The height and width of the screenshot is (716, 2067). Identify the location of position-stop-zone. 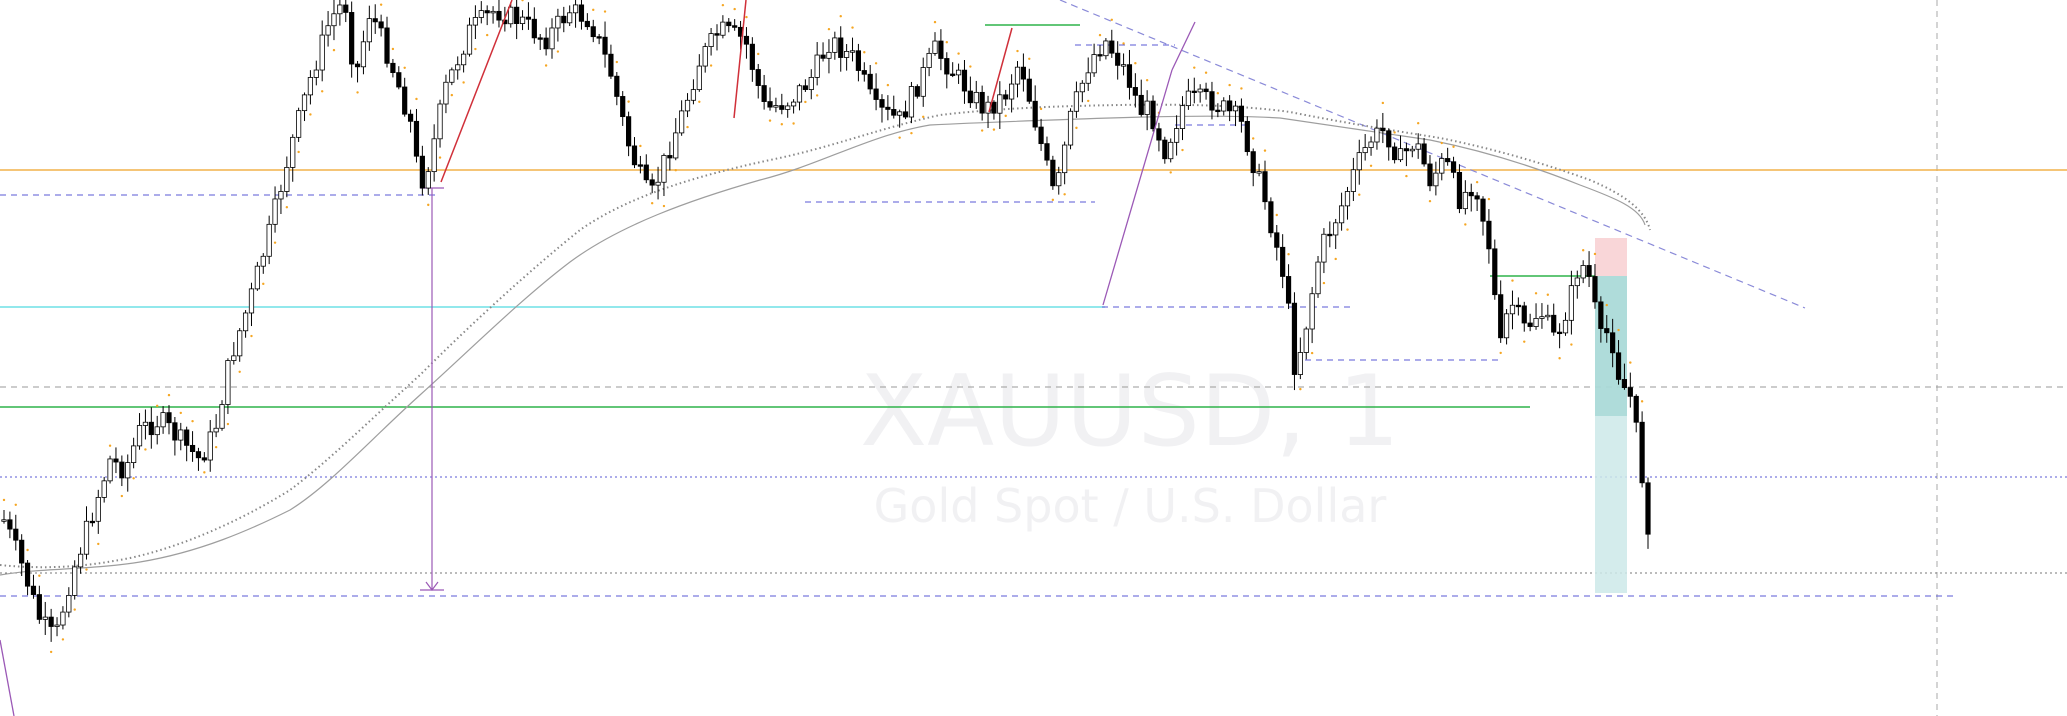
(1611, 257).